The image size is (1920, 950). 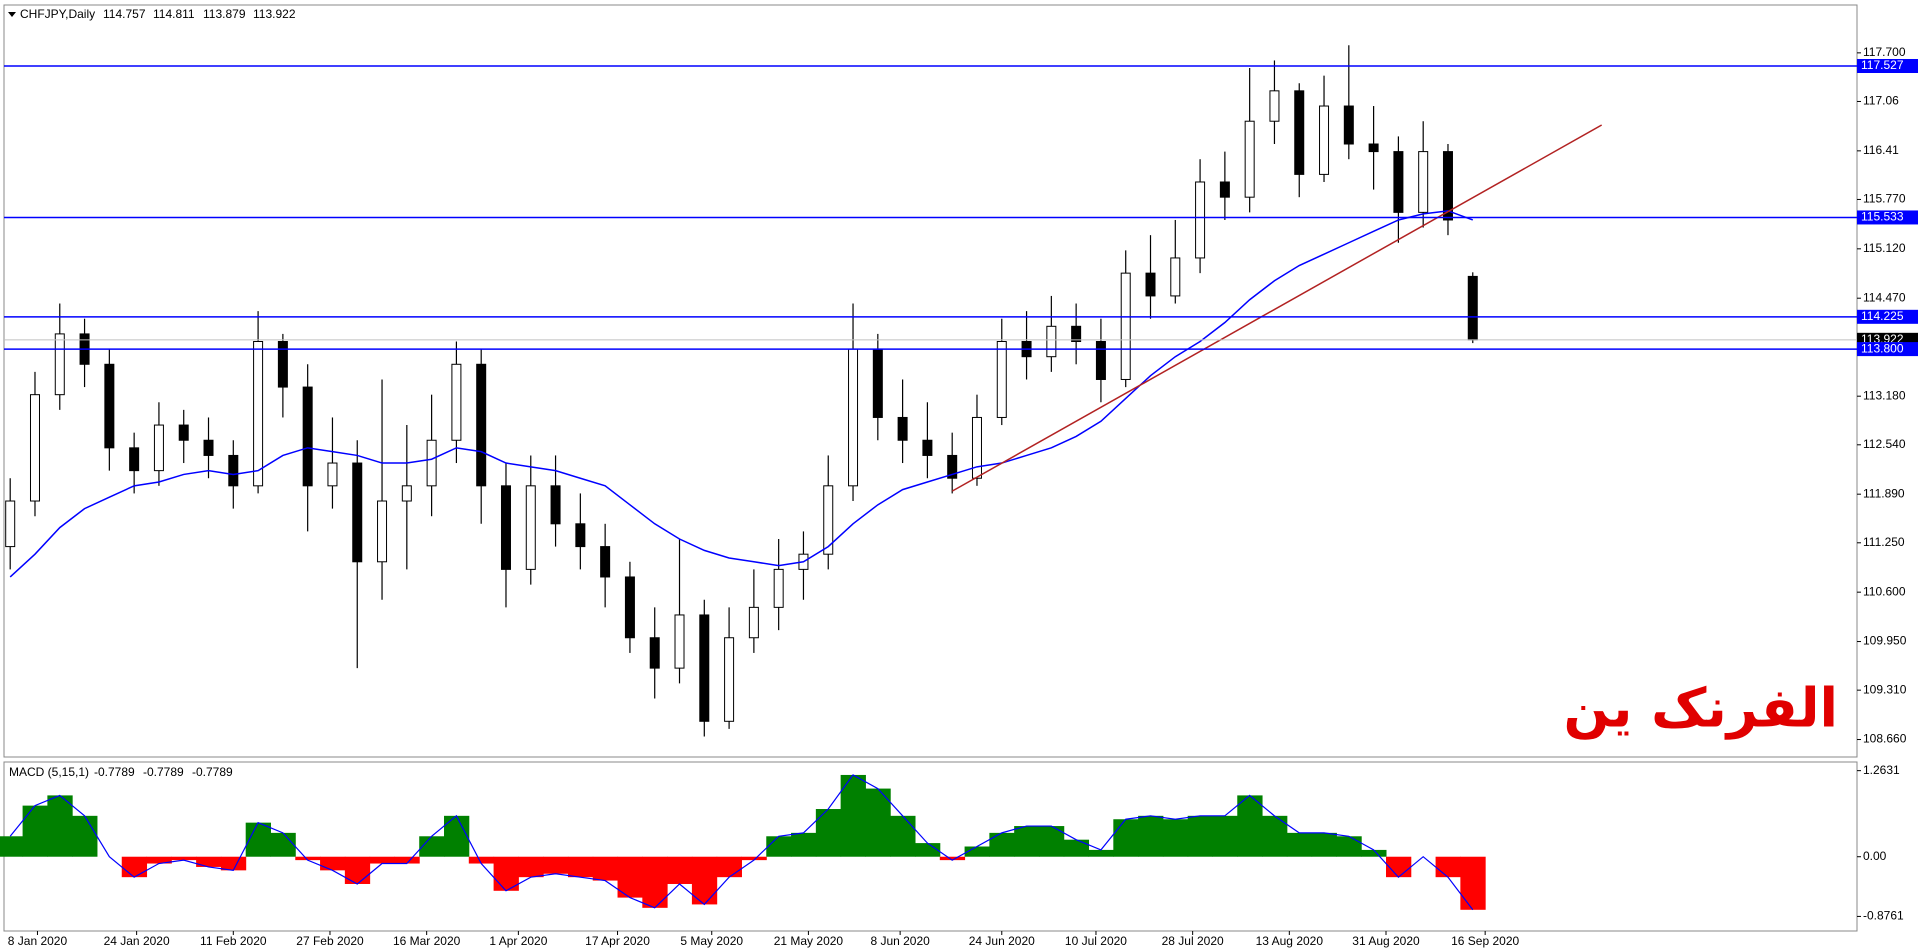 What do you see at coordinates (1884, 297) in the screenshot?
I see `y-tick-label: 114.470` at bounding box center [1884, 297].